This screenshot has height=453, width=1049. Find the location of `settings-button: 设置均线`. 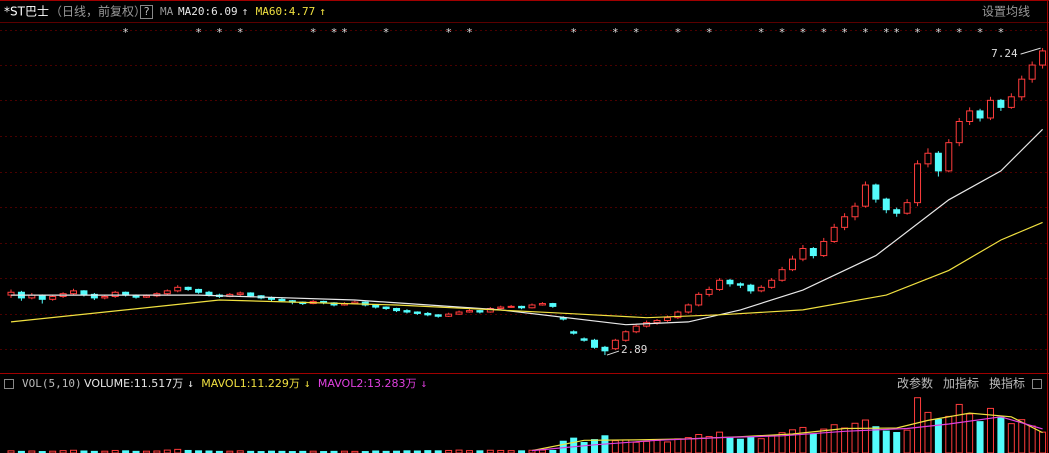

settings-button: 设置均线 is located at coordinates (1006, 12).